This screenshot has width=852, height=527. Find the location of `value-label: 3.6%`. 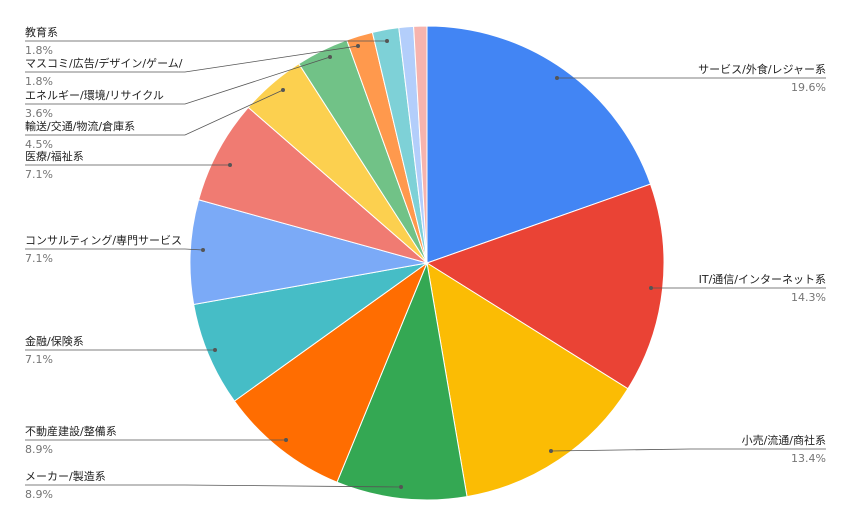

value-label: 3.6% is located at coordinates (39, 113).